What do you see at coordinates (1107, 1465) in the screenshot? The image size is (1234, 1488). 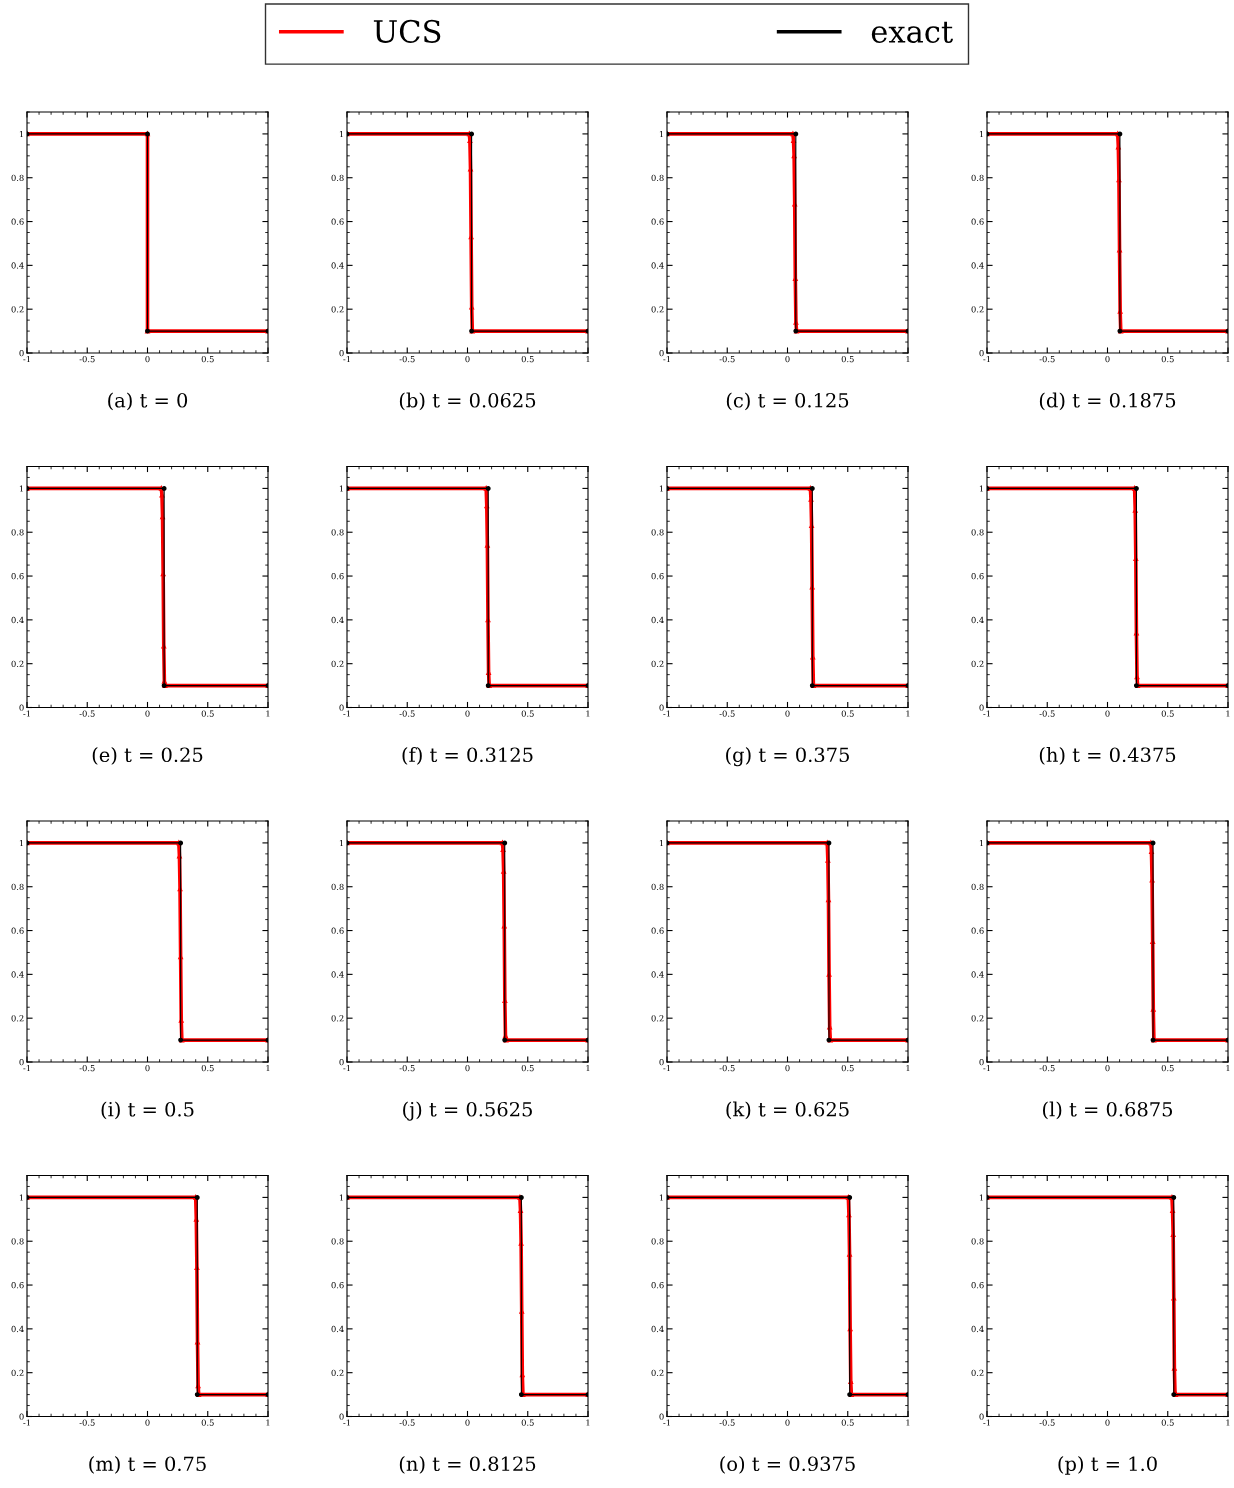 I see `text: (p) t = 1.0` at bounding box center [1107, 1465].